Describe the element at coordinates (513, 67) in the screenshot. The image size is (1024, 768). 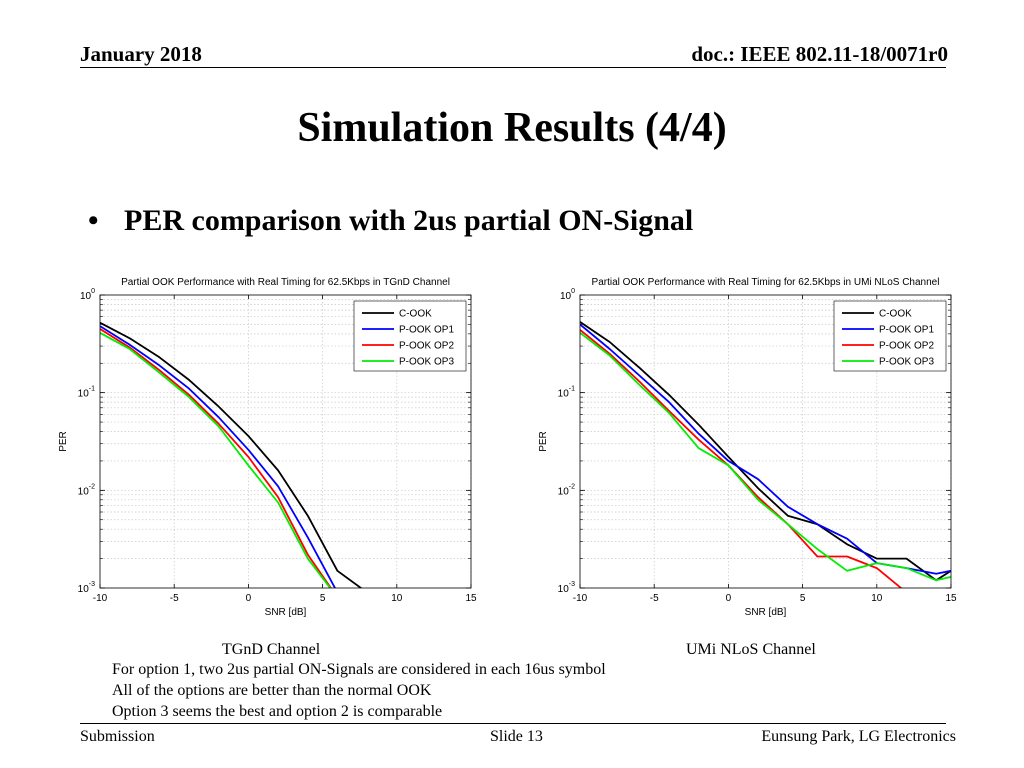
I see `header-divider` at that location.